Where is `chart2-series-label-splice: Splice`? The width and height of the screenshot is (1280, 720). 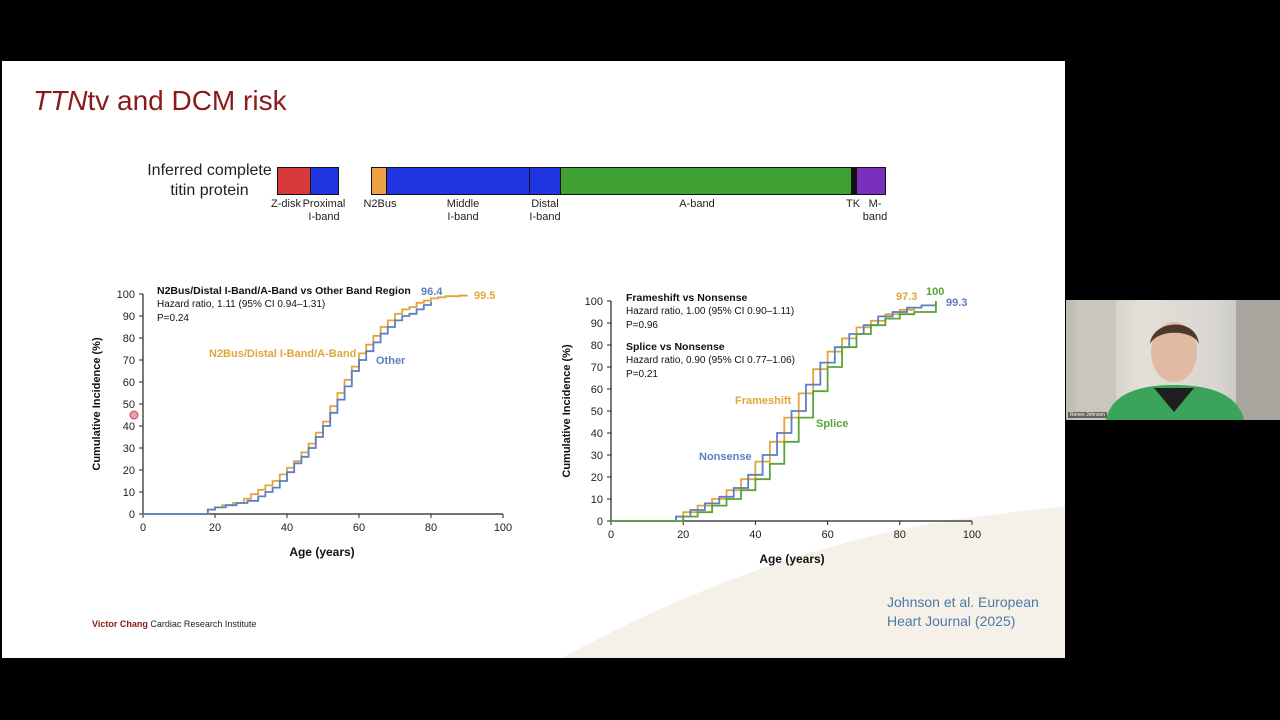
chart2-series-label-splice: Splice is located at coordinates (832, 424).